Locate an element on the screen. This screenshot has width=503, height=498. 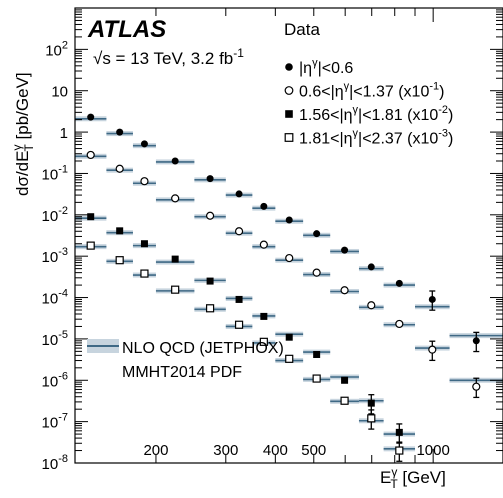
legend-label: 1.56<|ηγ|<1.81 (x10-2) is located at coordinates (376, 114).